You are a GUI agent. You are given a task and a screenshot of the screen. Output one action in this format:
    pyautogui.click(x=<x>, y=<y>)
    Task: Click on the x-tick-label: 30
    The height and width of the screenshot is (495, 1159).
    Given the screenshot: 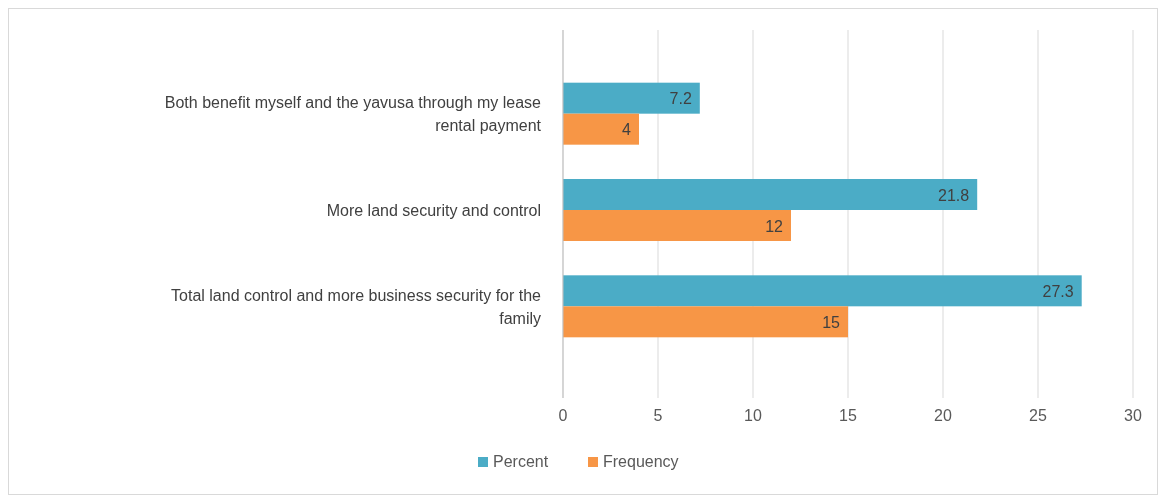 What is the action you would take?
    pyautogui.click(x=1133, y=415)
    